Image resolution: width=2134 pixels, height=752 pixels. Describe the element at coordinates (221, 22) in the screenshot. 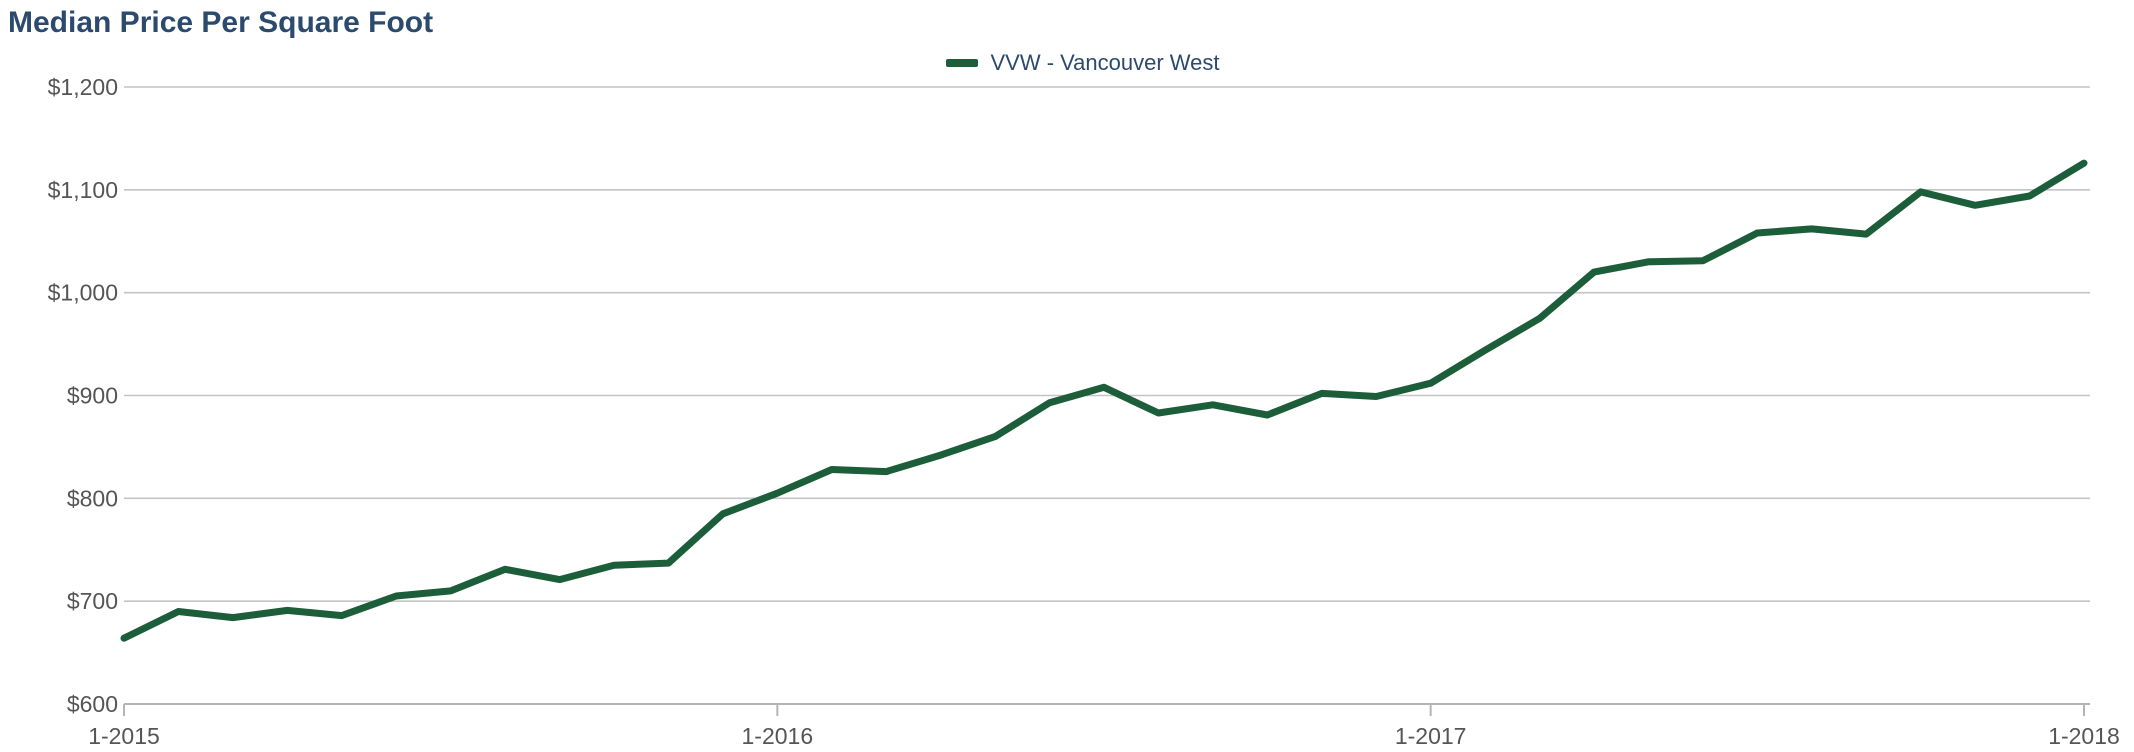

I see `chart-title: Median Price Per Square Foot` at that location.